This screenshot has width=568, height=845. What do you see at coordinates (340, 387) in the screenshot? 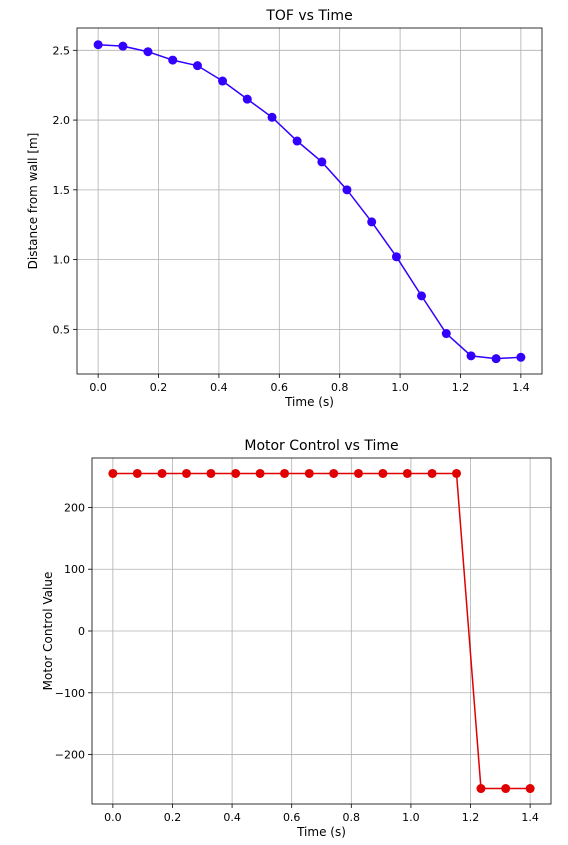
I see `chart1-x-tick-label: 0.8` at bounding box center [340, 387].